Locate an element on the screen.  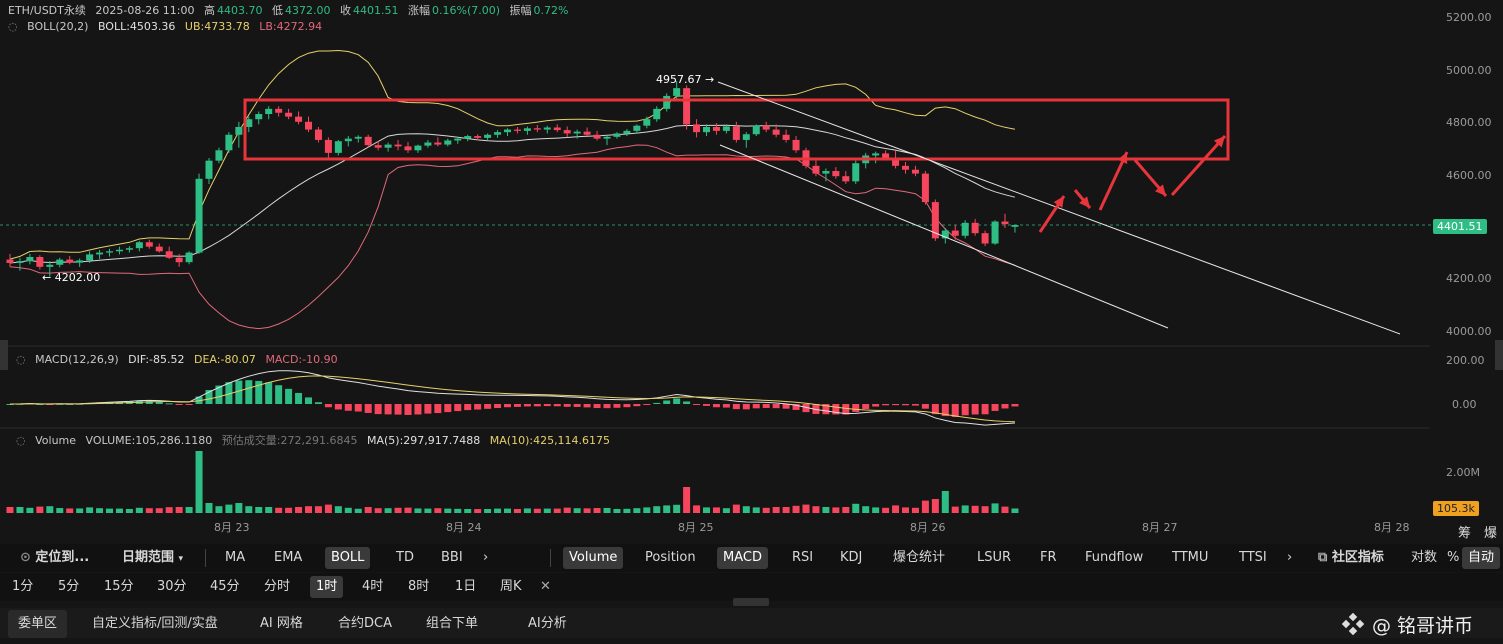
sub-liquidation: 爆仓统计 is located at coordinates (919, 557).